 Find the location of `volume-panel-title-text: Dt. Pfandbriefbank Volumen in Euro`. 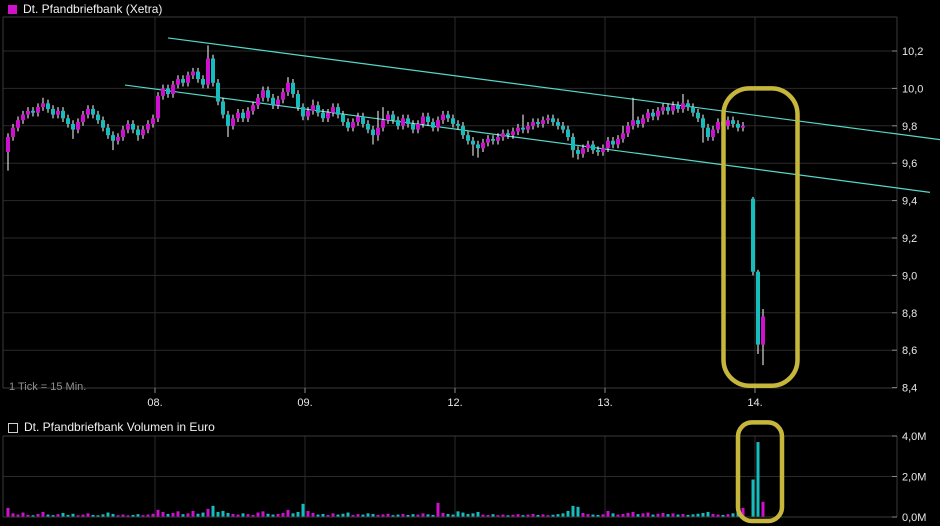

volume-panel-title-text: Dt. Pfandbriefbank Volumen in Euro is located at coordinates (119, 427).